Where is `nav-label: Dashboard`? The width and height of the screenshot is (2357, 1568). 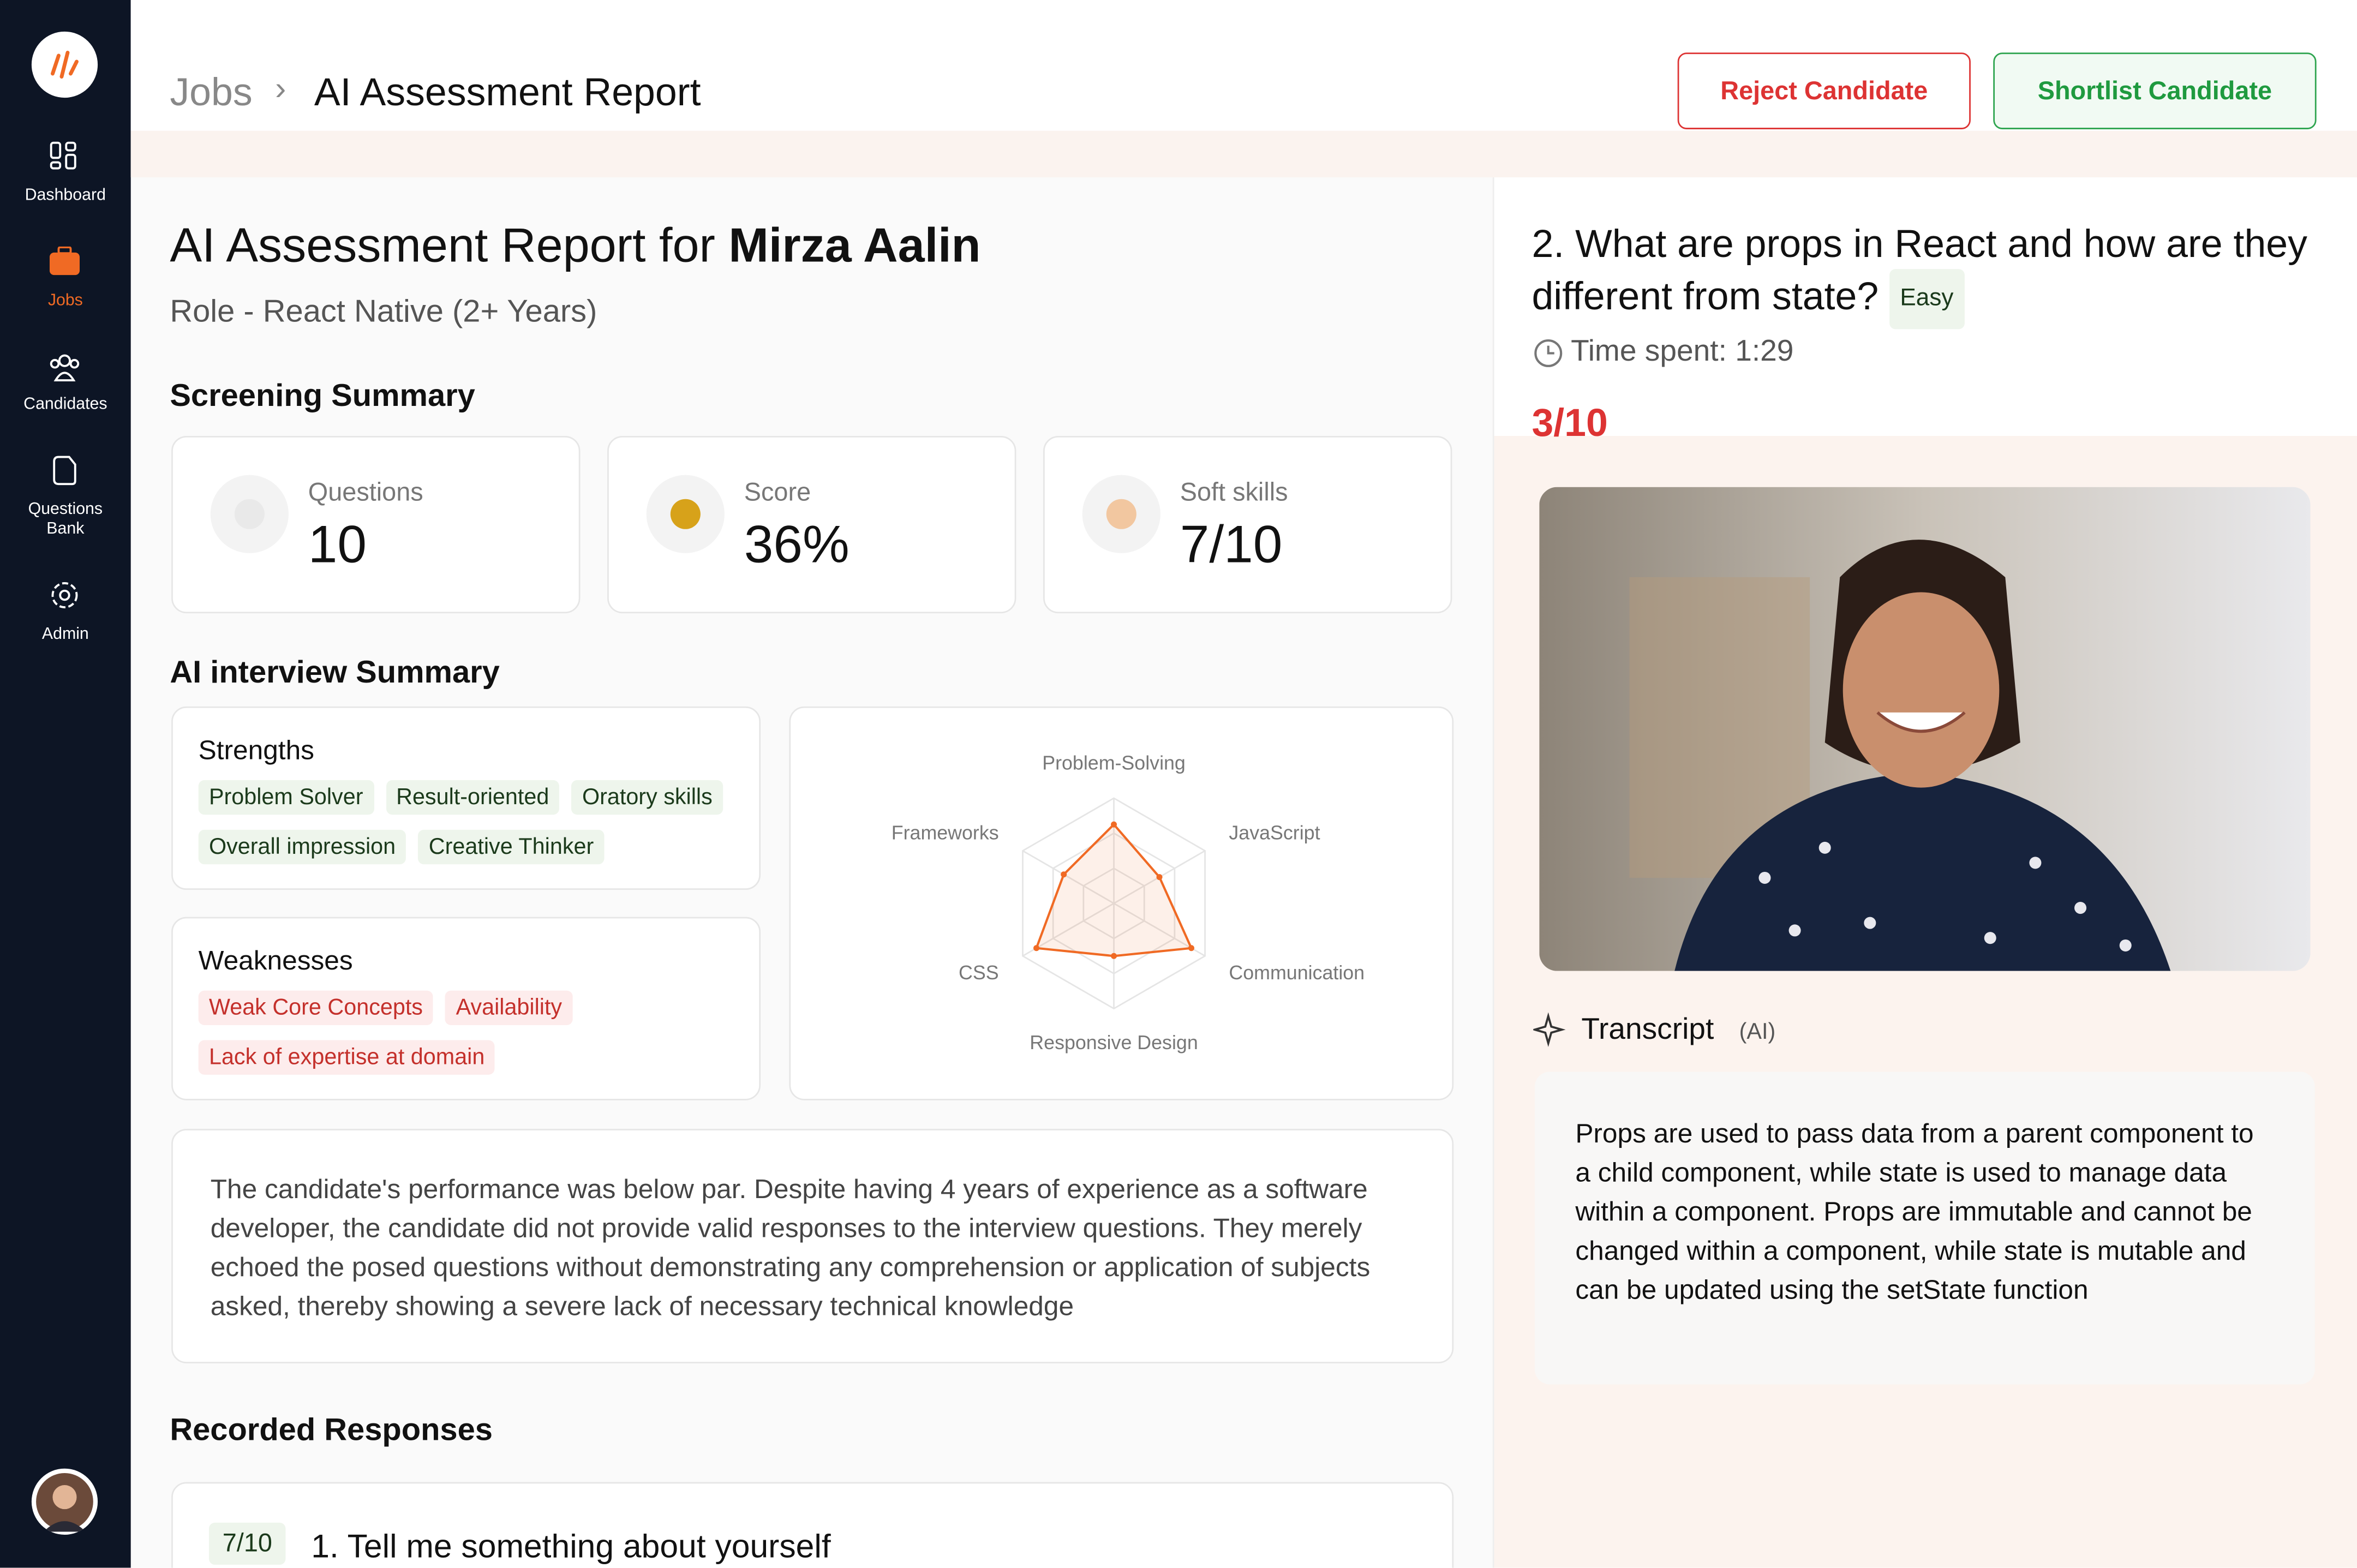
nav-label: Dashboard is located at coordinates (65, 196).